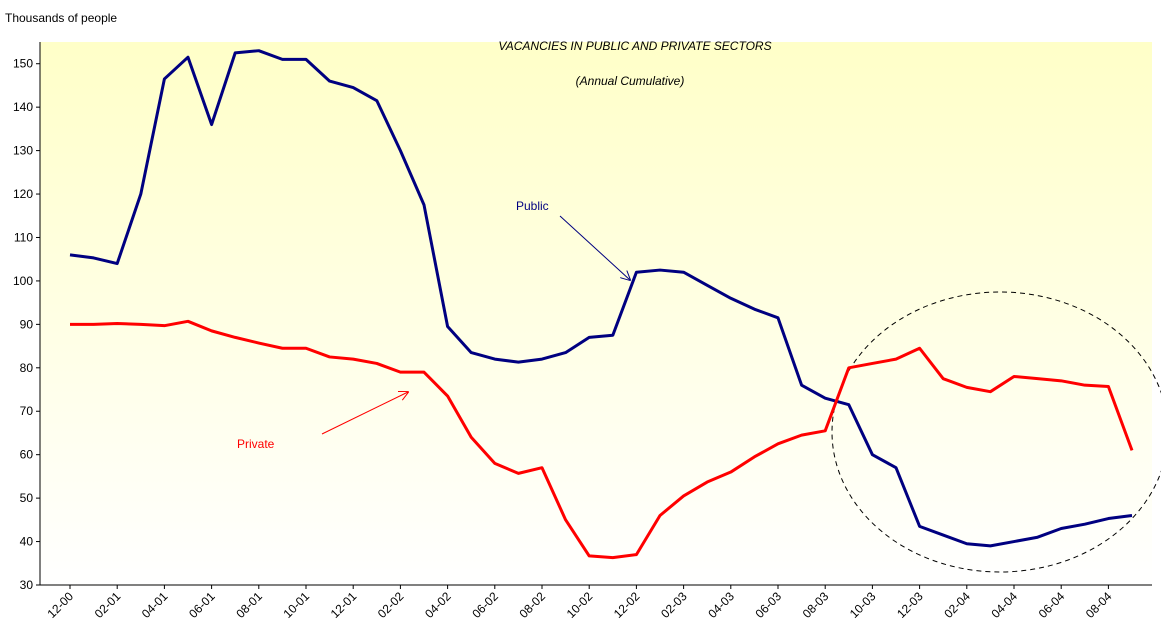  What do you see at coordinates (155, 605) in the screenshot?
I see `x-tick-label: 04-01` at bounding box center [155, 605].